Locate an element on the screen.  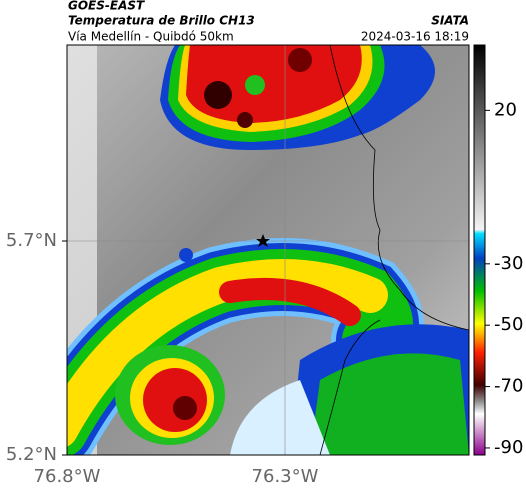
source: SIATA is located at coordinates (450, 21).